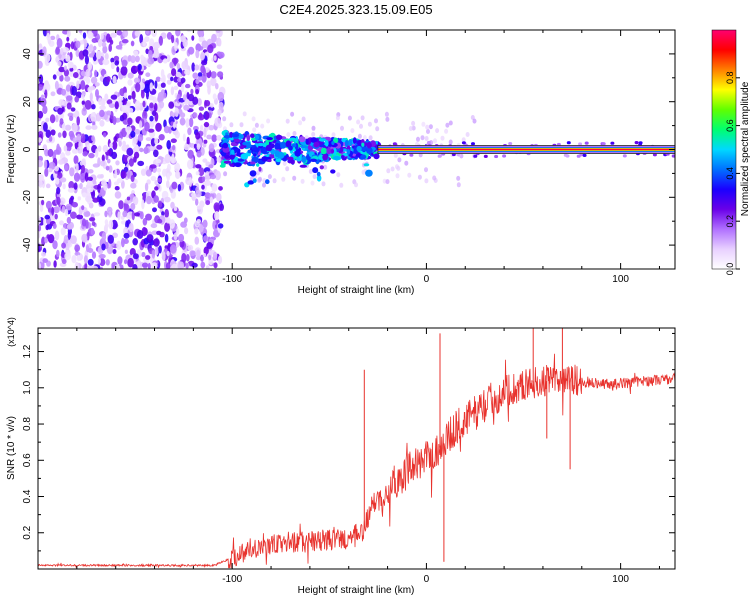 The width and height of the screenshot is (750, 600). Describe the element at coordinates (724, 149) in the screenshot. I see `colorbar-gradient` at that location.